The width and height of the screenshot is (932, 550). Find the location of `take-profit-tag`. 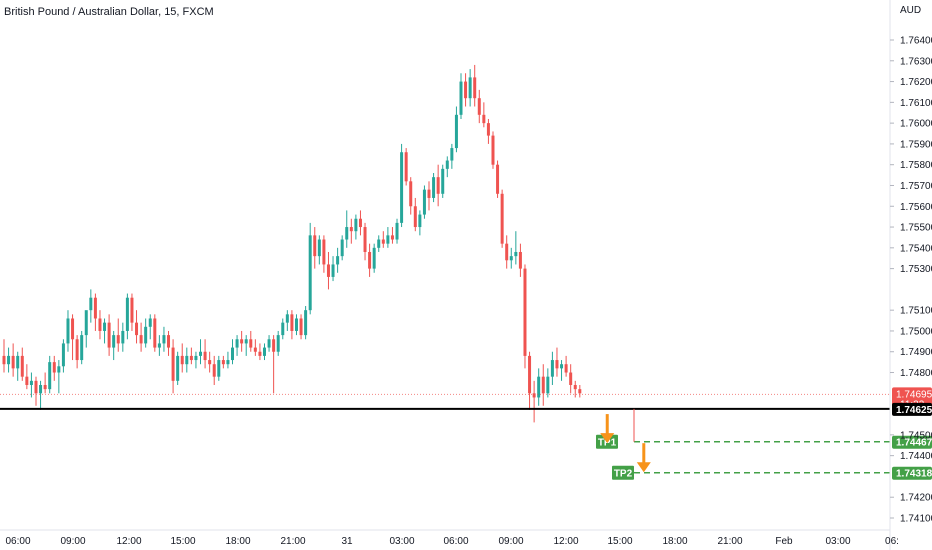

take-profit-tag is located at coordinates (623, 472).